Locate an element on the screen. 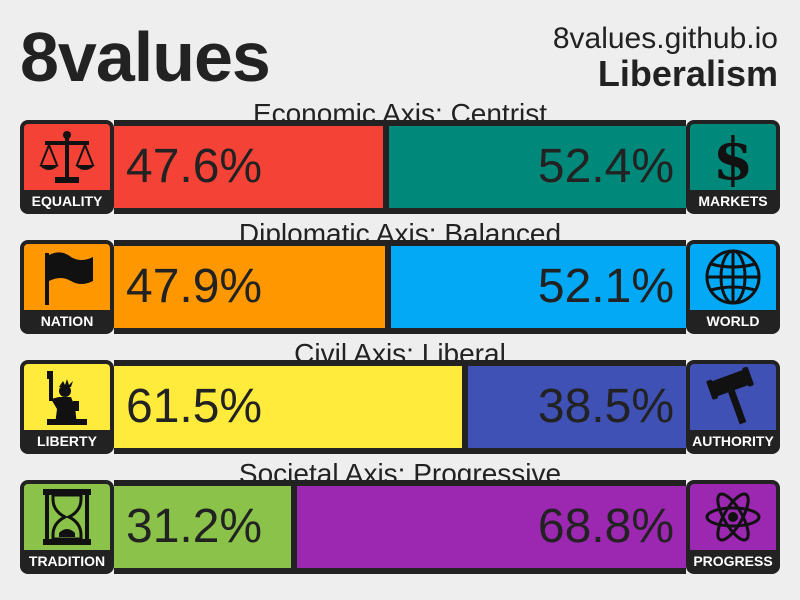 The height and width of the screenshot is (600, 800). markets-label: MARKETS is located at coordinates (733, 201).